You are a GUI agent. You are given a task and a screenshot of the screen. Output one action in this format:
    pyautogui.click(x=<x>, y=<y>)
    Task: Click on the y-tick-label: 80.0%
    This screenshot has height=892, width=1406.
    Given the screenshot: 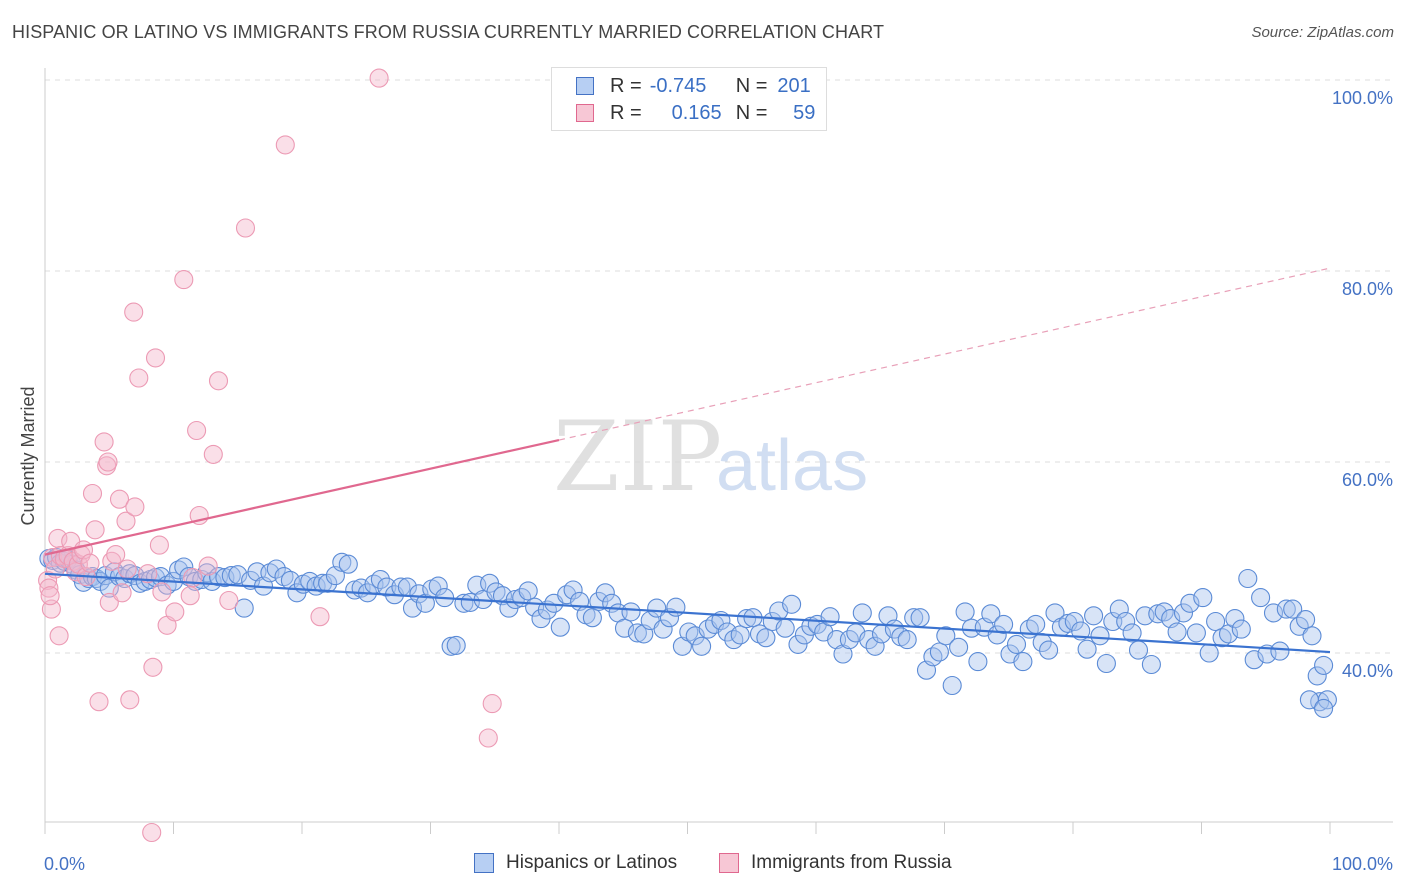 What is the action you would take?
    pyautogui.click(x=1367, y=289)
    